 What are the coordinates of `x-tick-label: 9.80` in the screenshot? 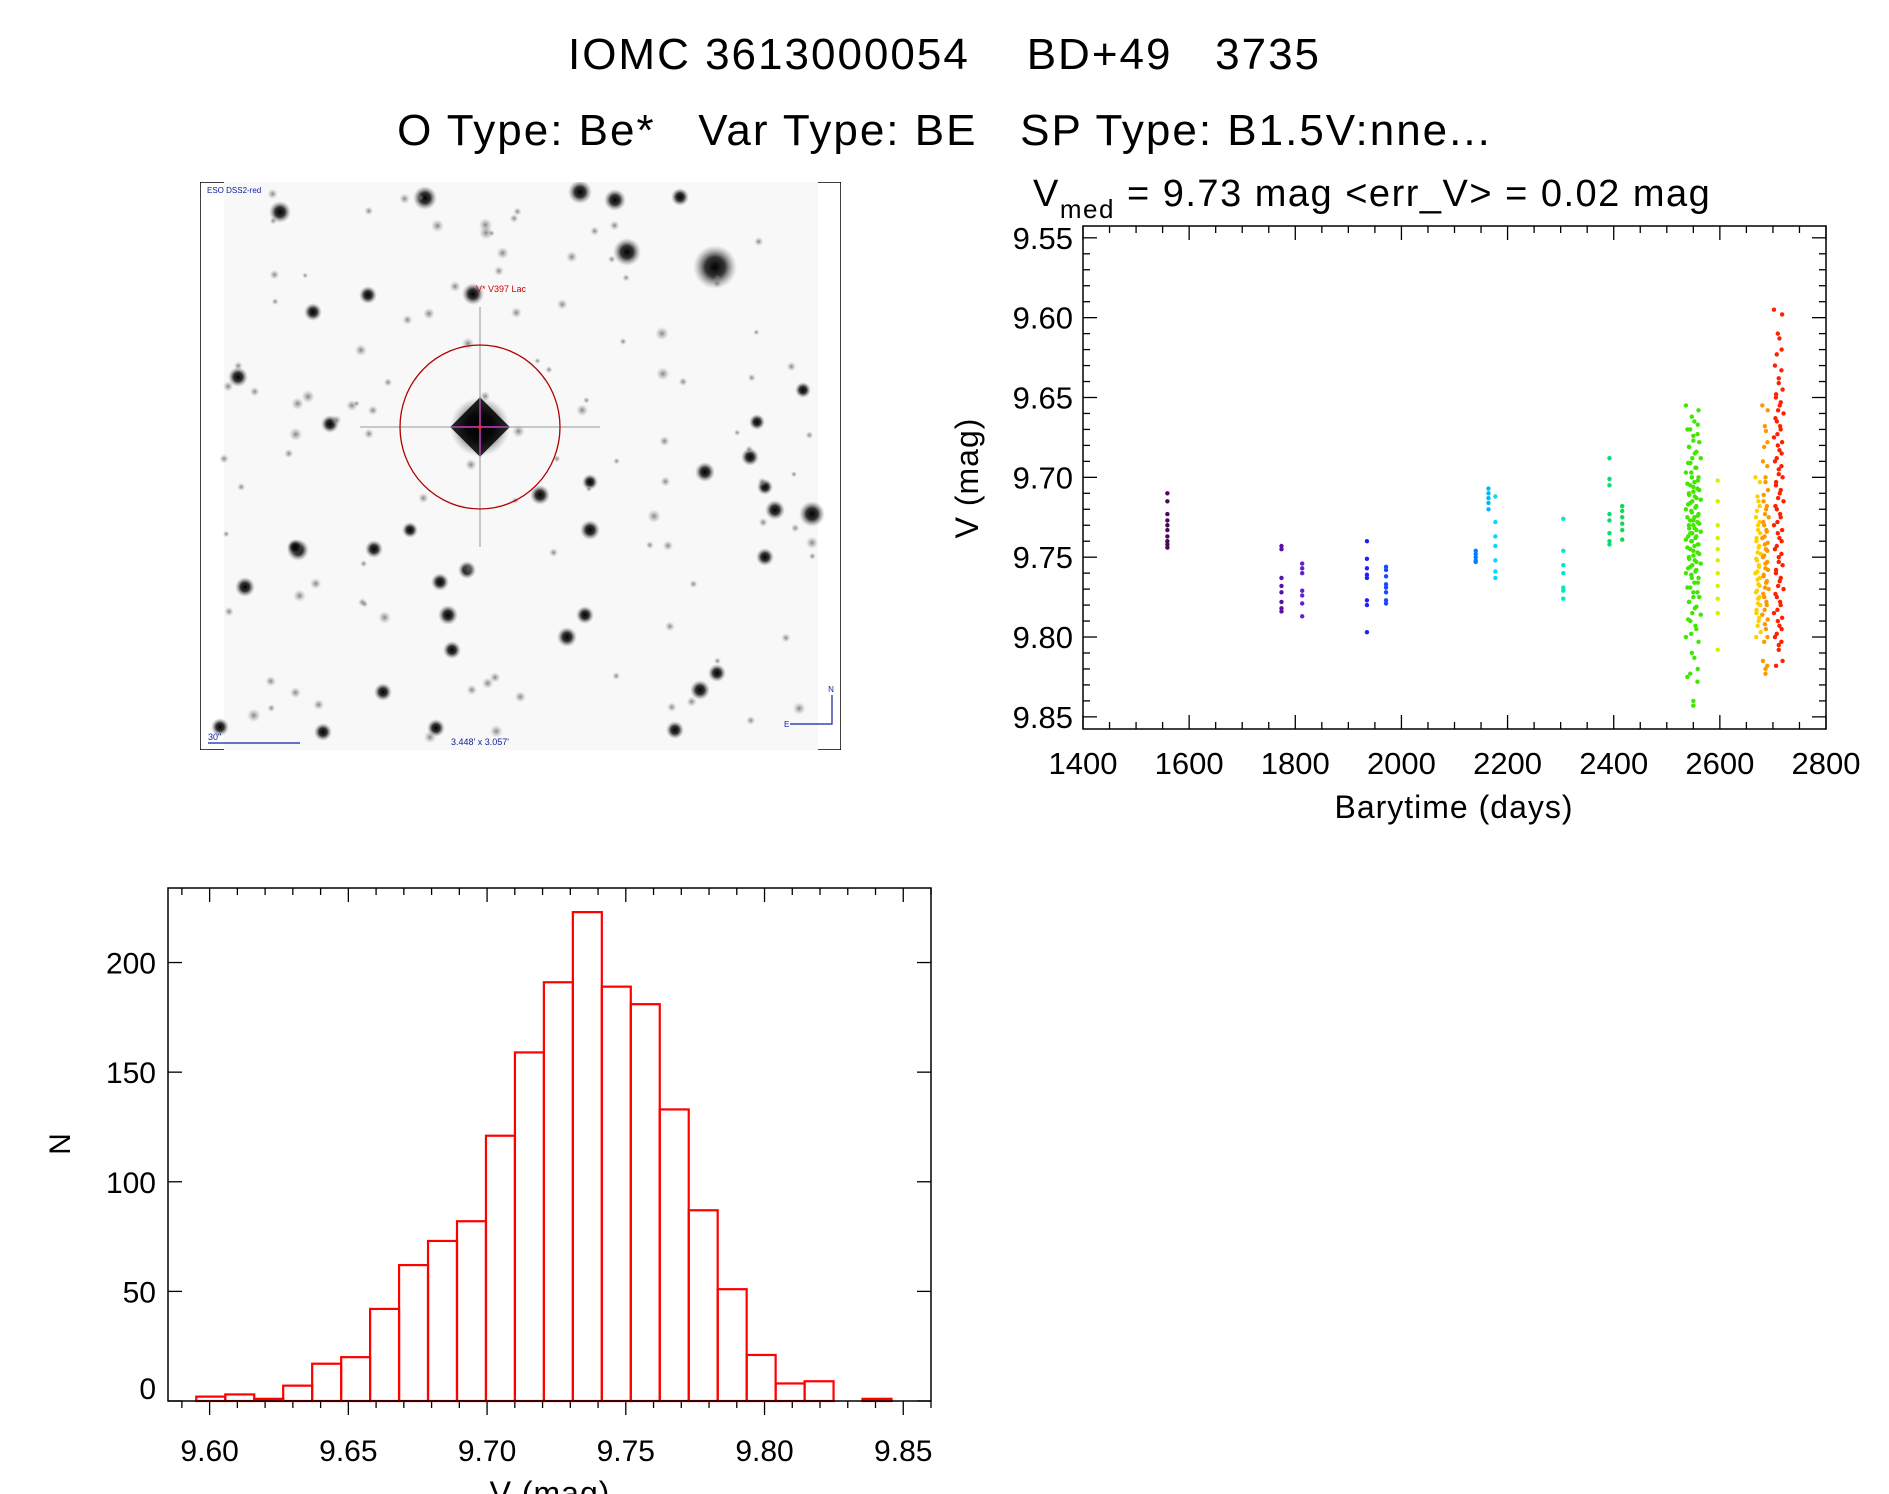 It's located at (764, 1451).